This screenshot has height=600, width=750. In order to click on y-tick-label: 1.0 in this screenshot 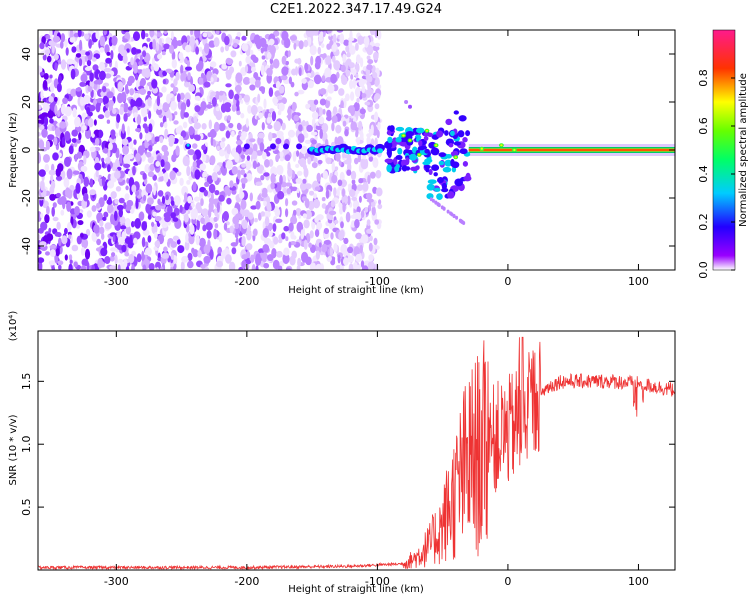, I will do `click(26, 444)`.